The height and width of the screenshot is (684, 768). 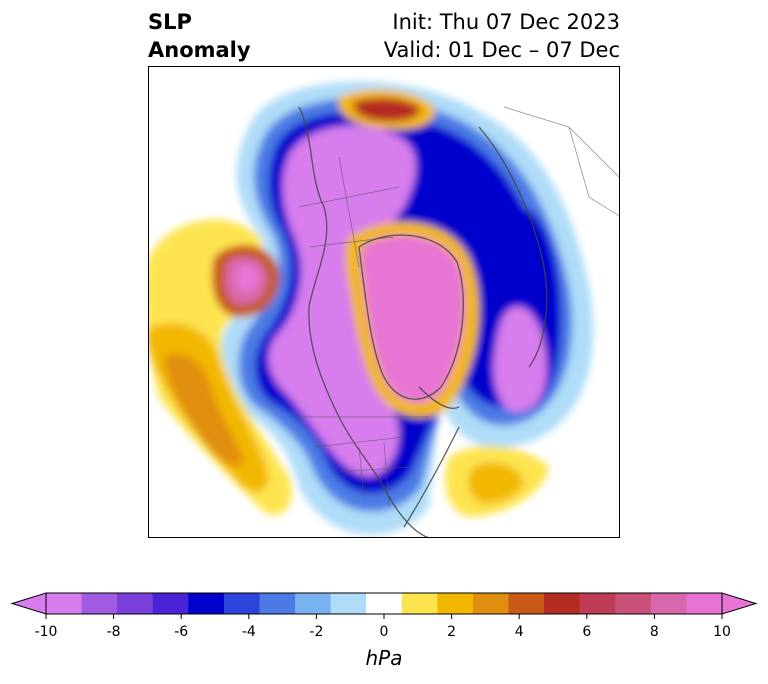 I want to click on alaska-positive-center, so click(x=247, y=278).